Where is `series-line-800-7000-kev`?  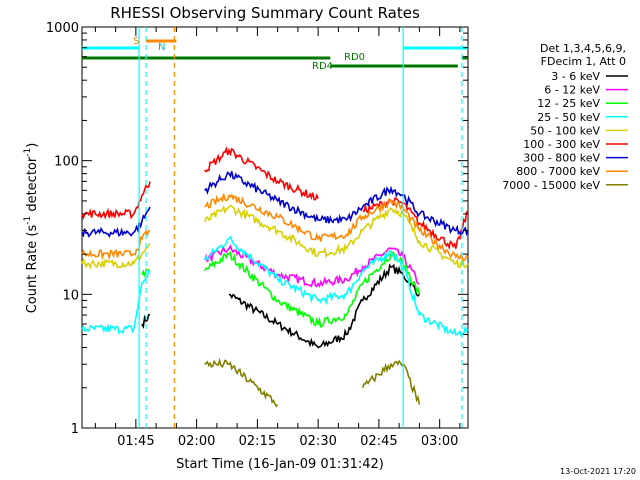 series-line-800-7000-kev is located at coordinates (336, 227).